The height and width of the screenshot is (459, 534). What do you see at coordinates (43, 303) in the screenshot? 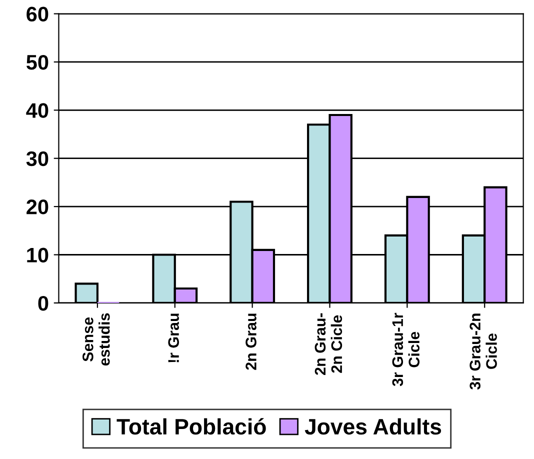
I see `y-tick-label: 0` at bounding box center [43, 303].